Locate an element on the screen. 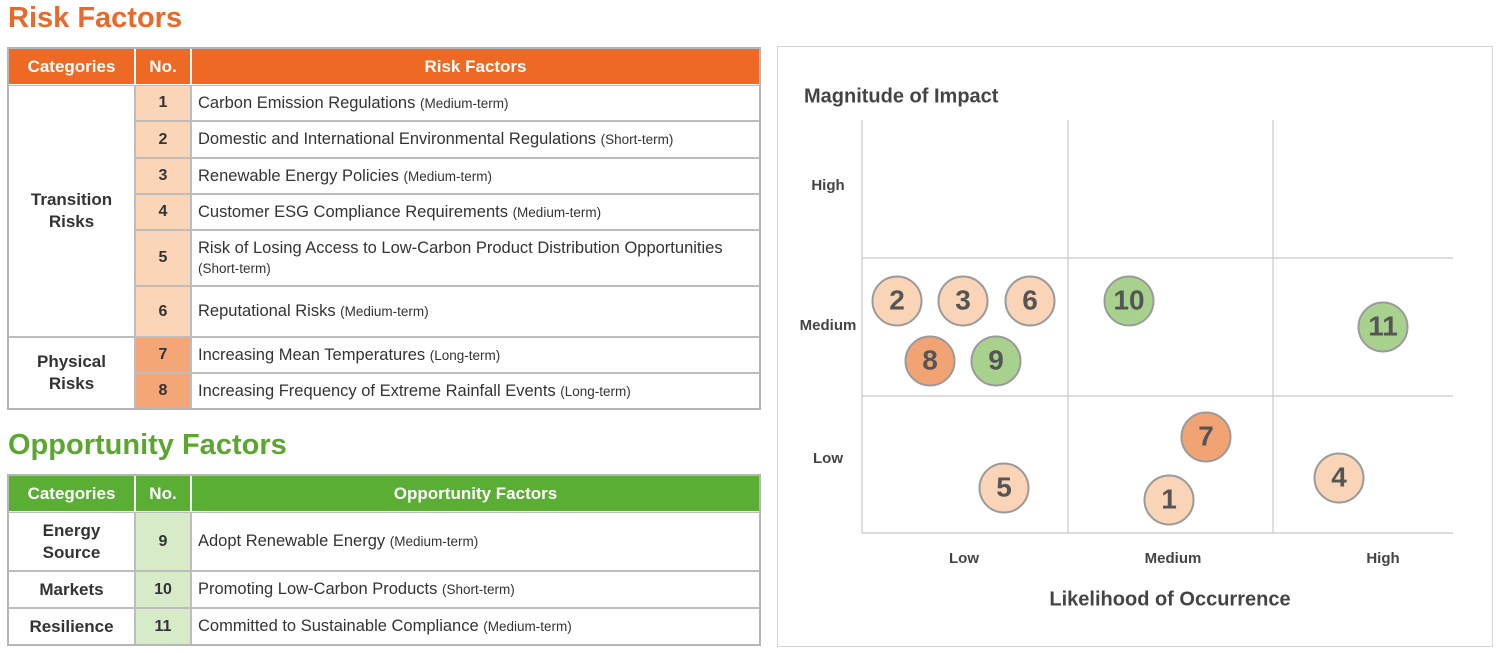  x-level: Medium is located at coordinates (1173, 558).